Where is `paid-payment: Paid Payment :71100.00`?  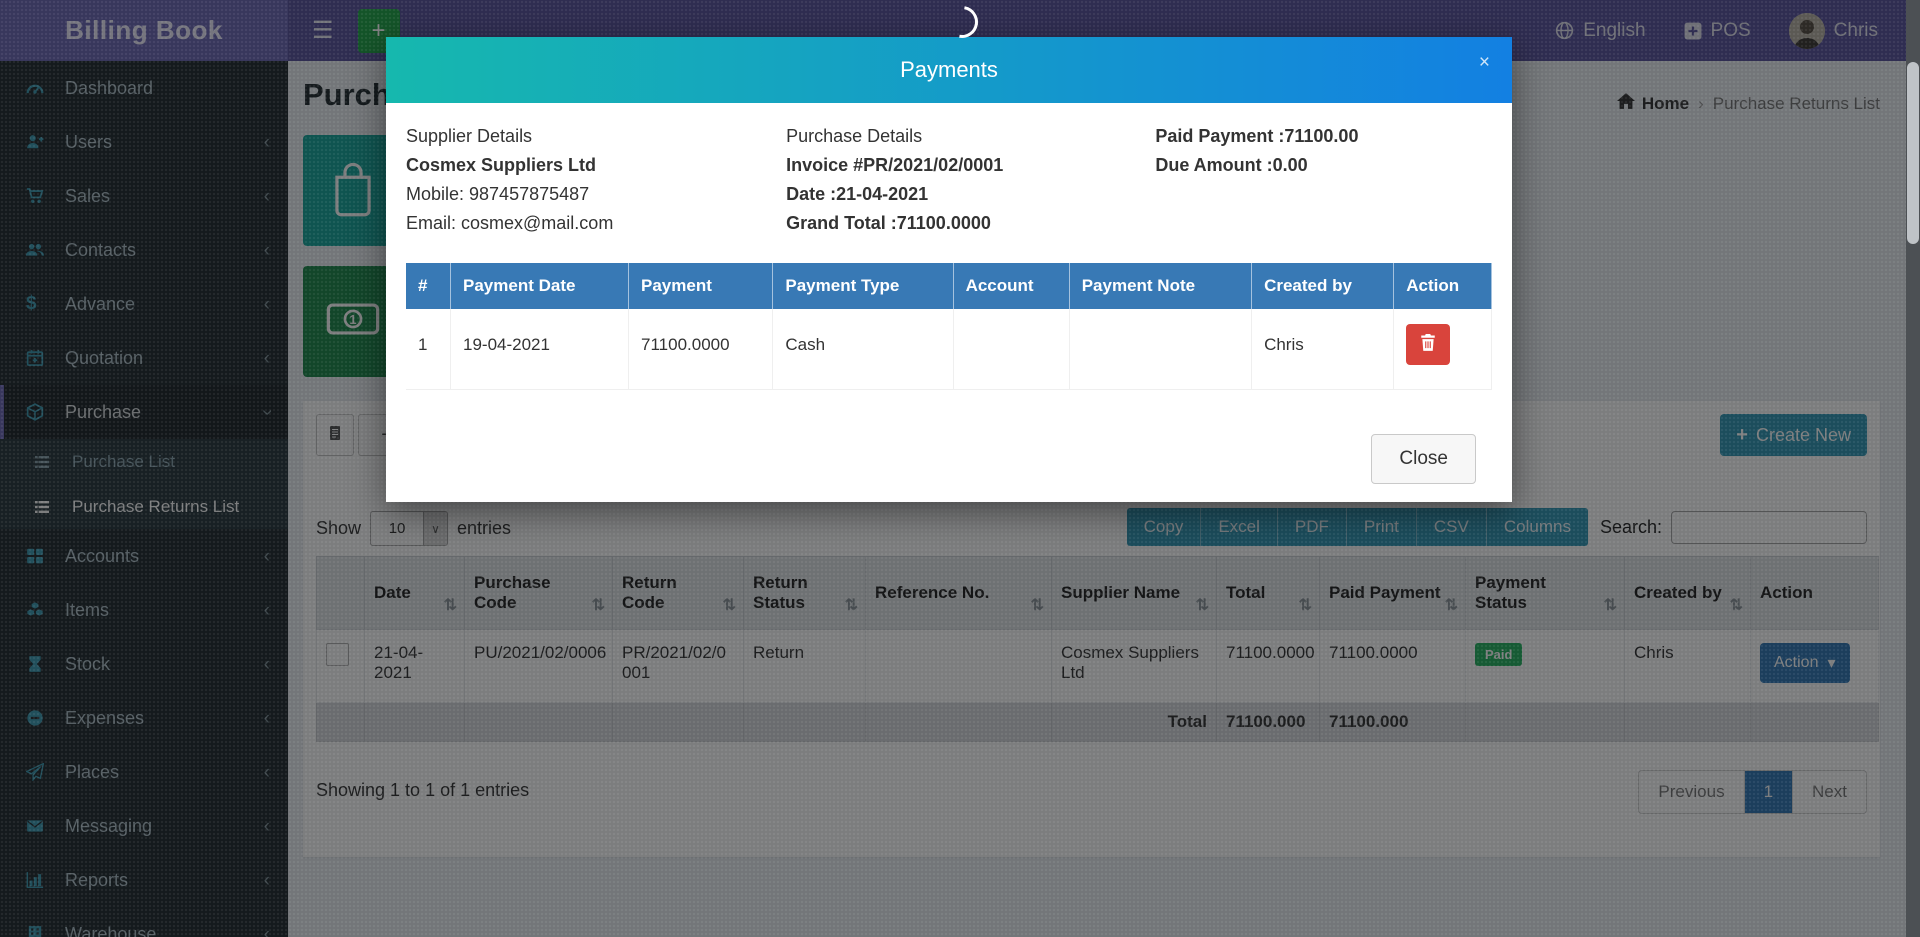
paid-payment: Paid Payment :71100.00 is located at coordinates (1257, 136).